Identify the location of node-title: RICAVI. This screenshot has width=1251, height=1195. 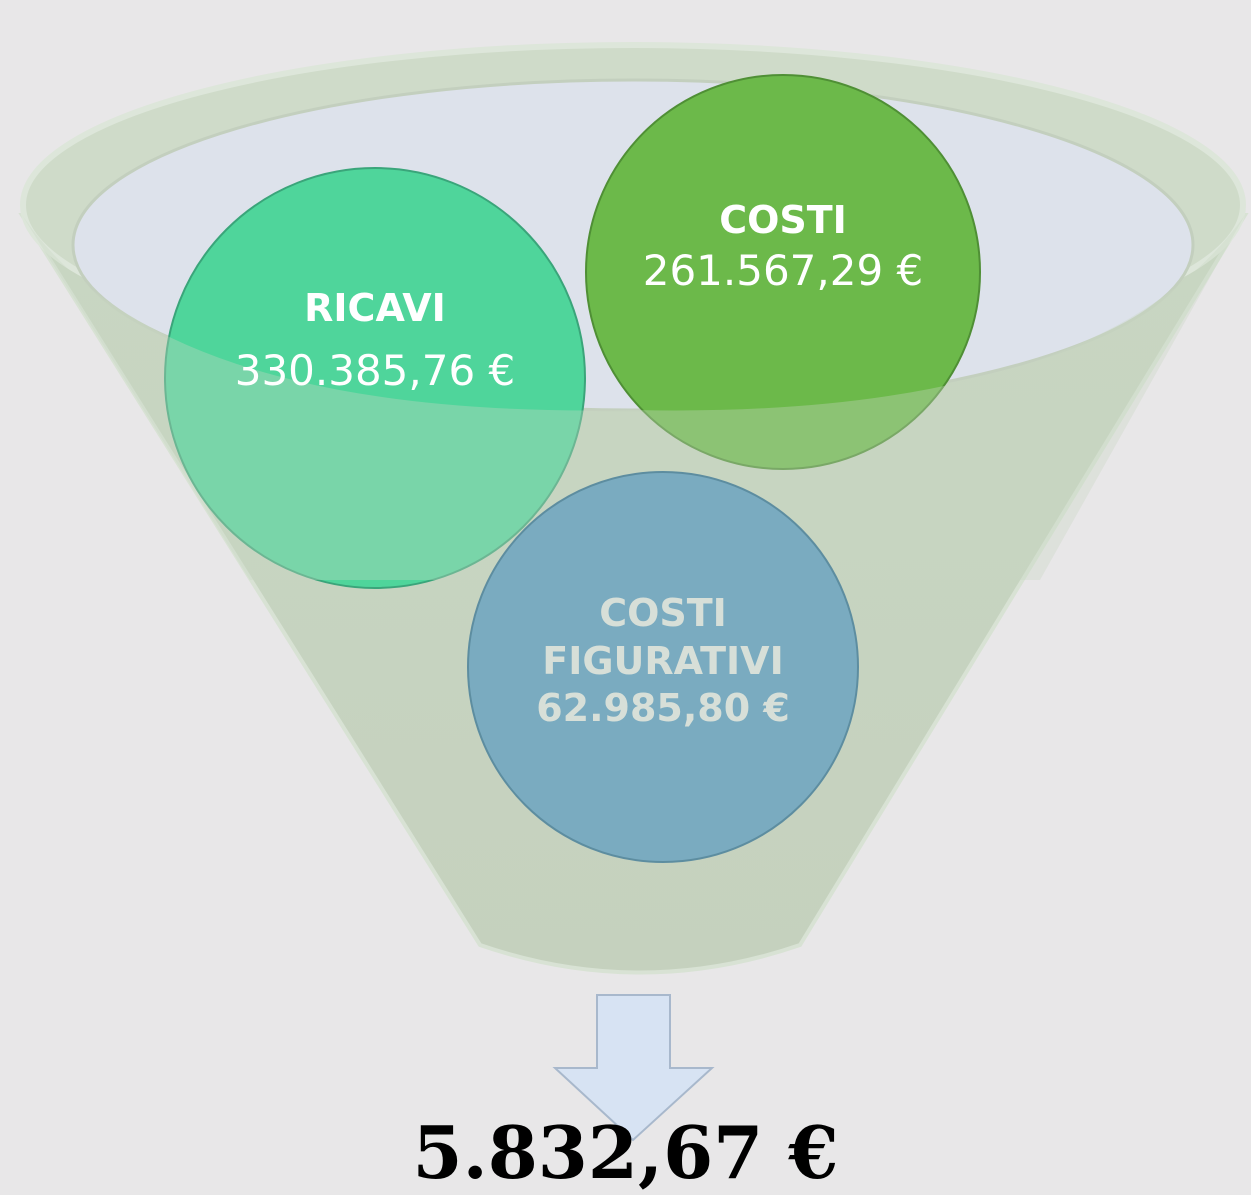
(375, 308).